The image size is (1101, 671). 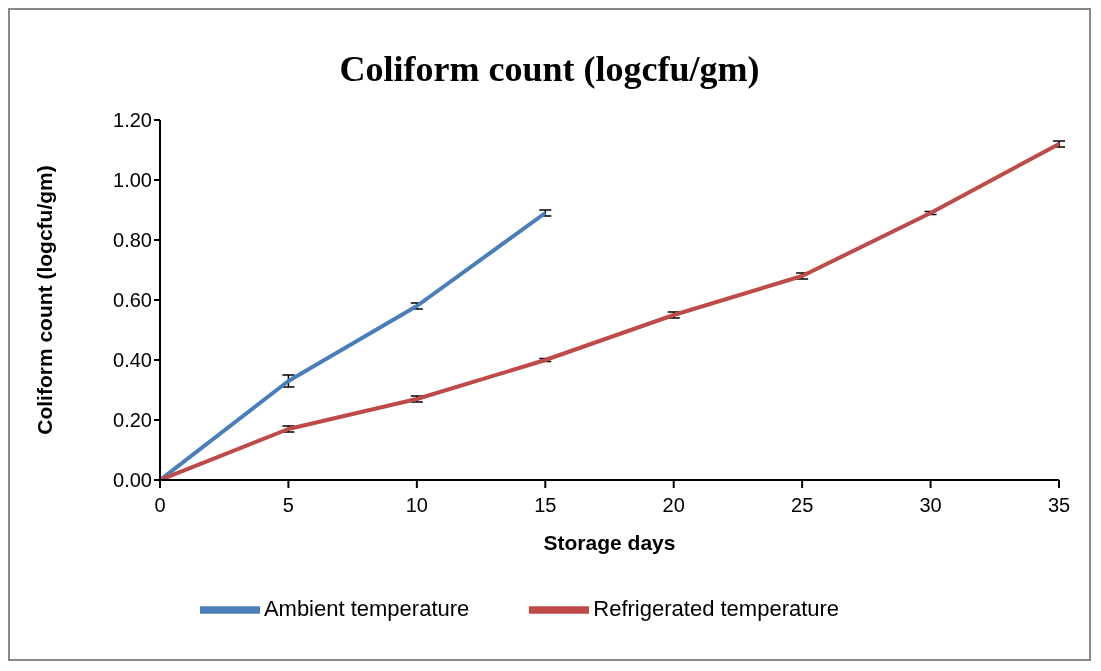 I want to click on y-tick-label: 0.60, so click(x=132, y=300).